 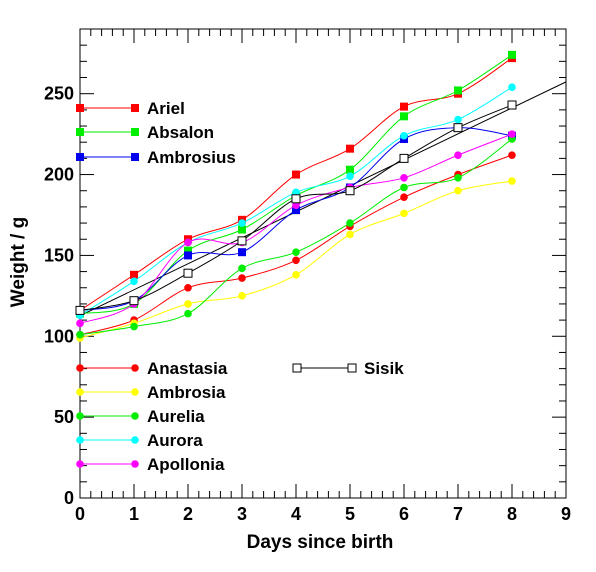 What do you see at coordinates (18, 262) in the screenshot?
I see `y-axis-label: Weight / g` at bounding box center [18, 262].